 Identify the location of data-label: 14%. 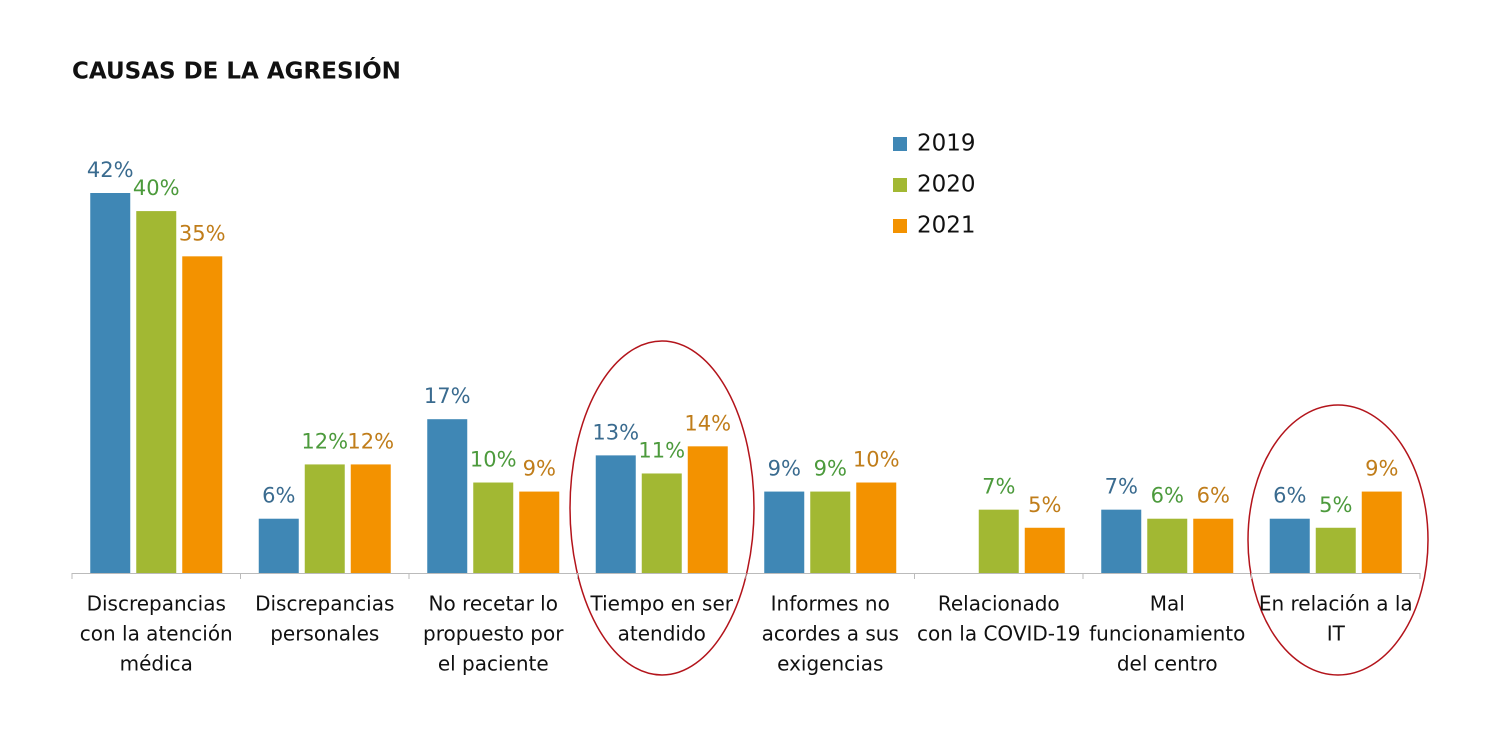
(707, 423).